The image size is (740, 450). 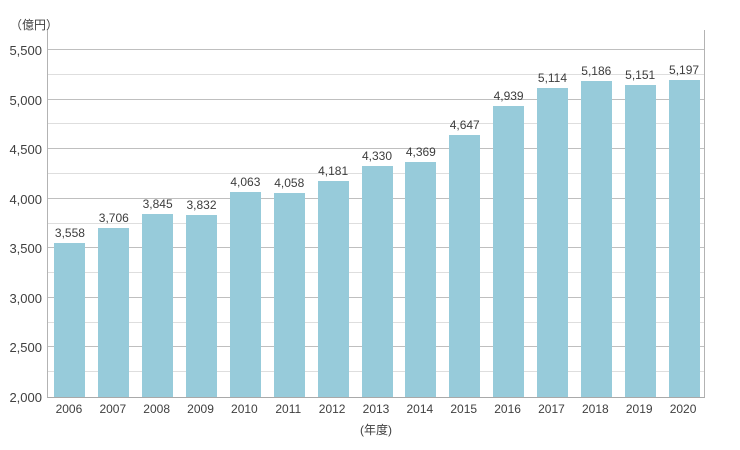 What do you see at coordinates (69, 409) in the screenshot?
I see `x-tick-label: 2006` at bounding box center [69, 409].